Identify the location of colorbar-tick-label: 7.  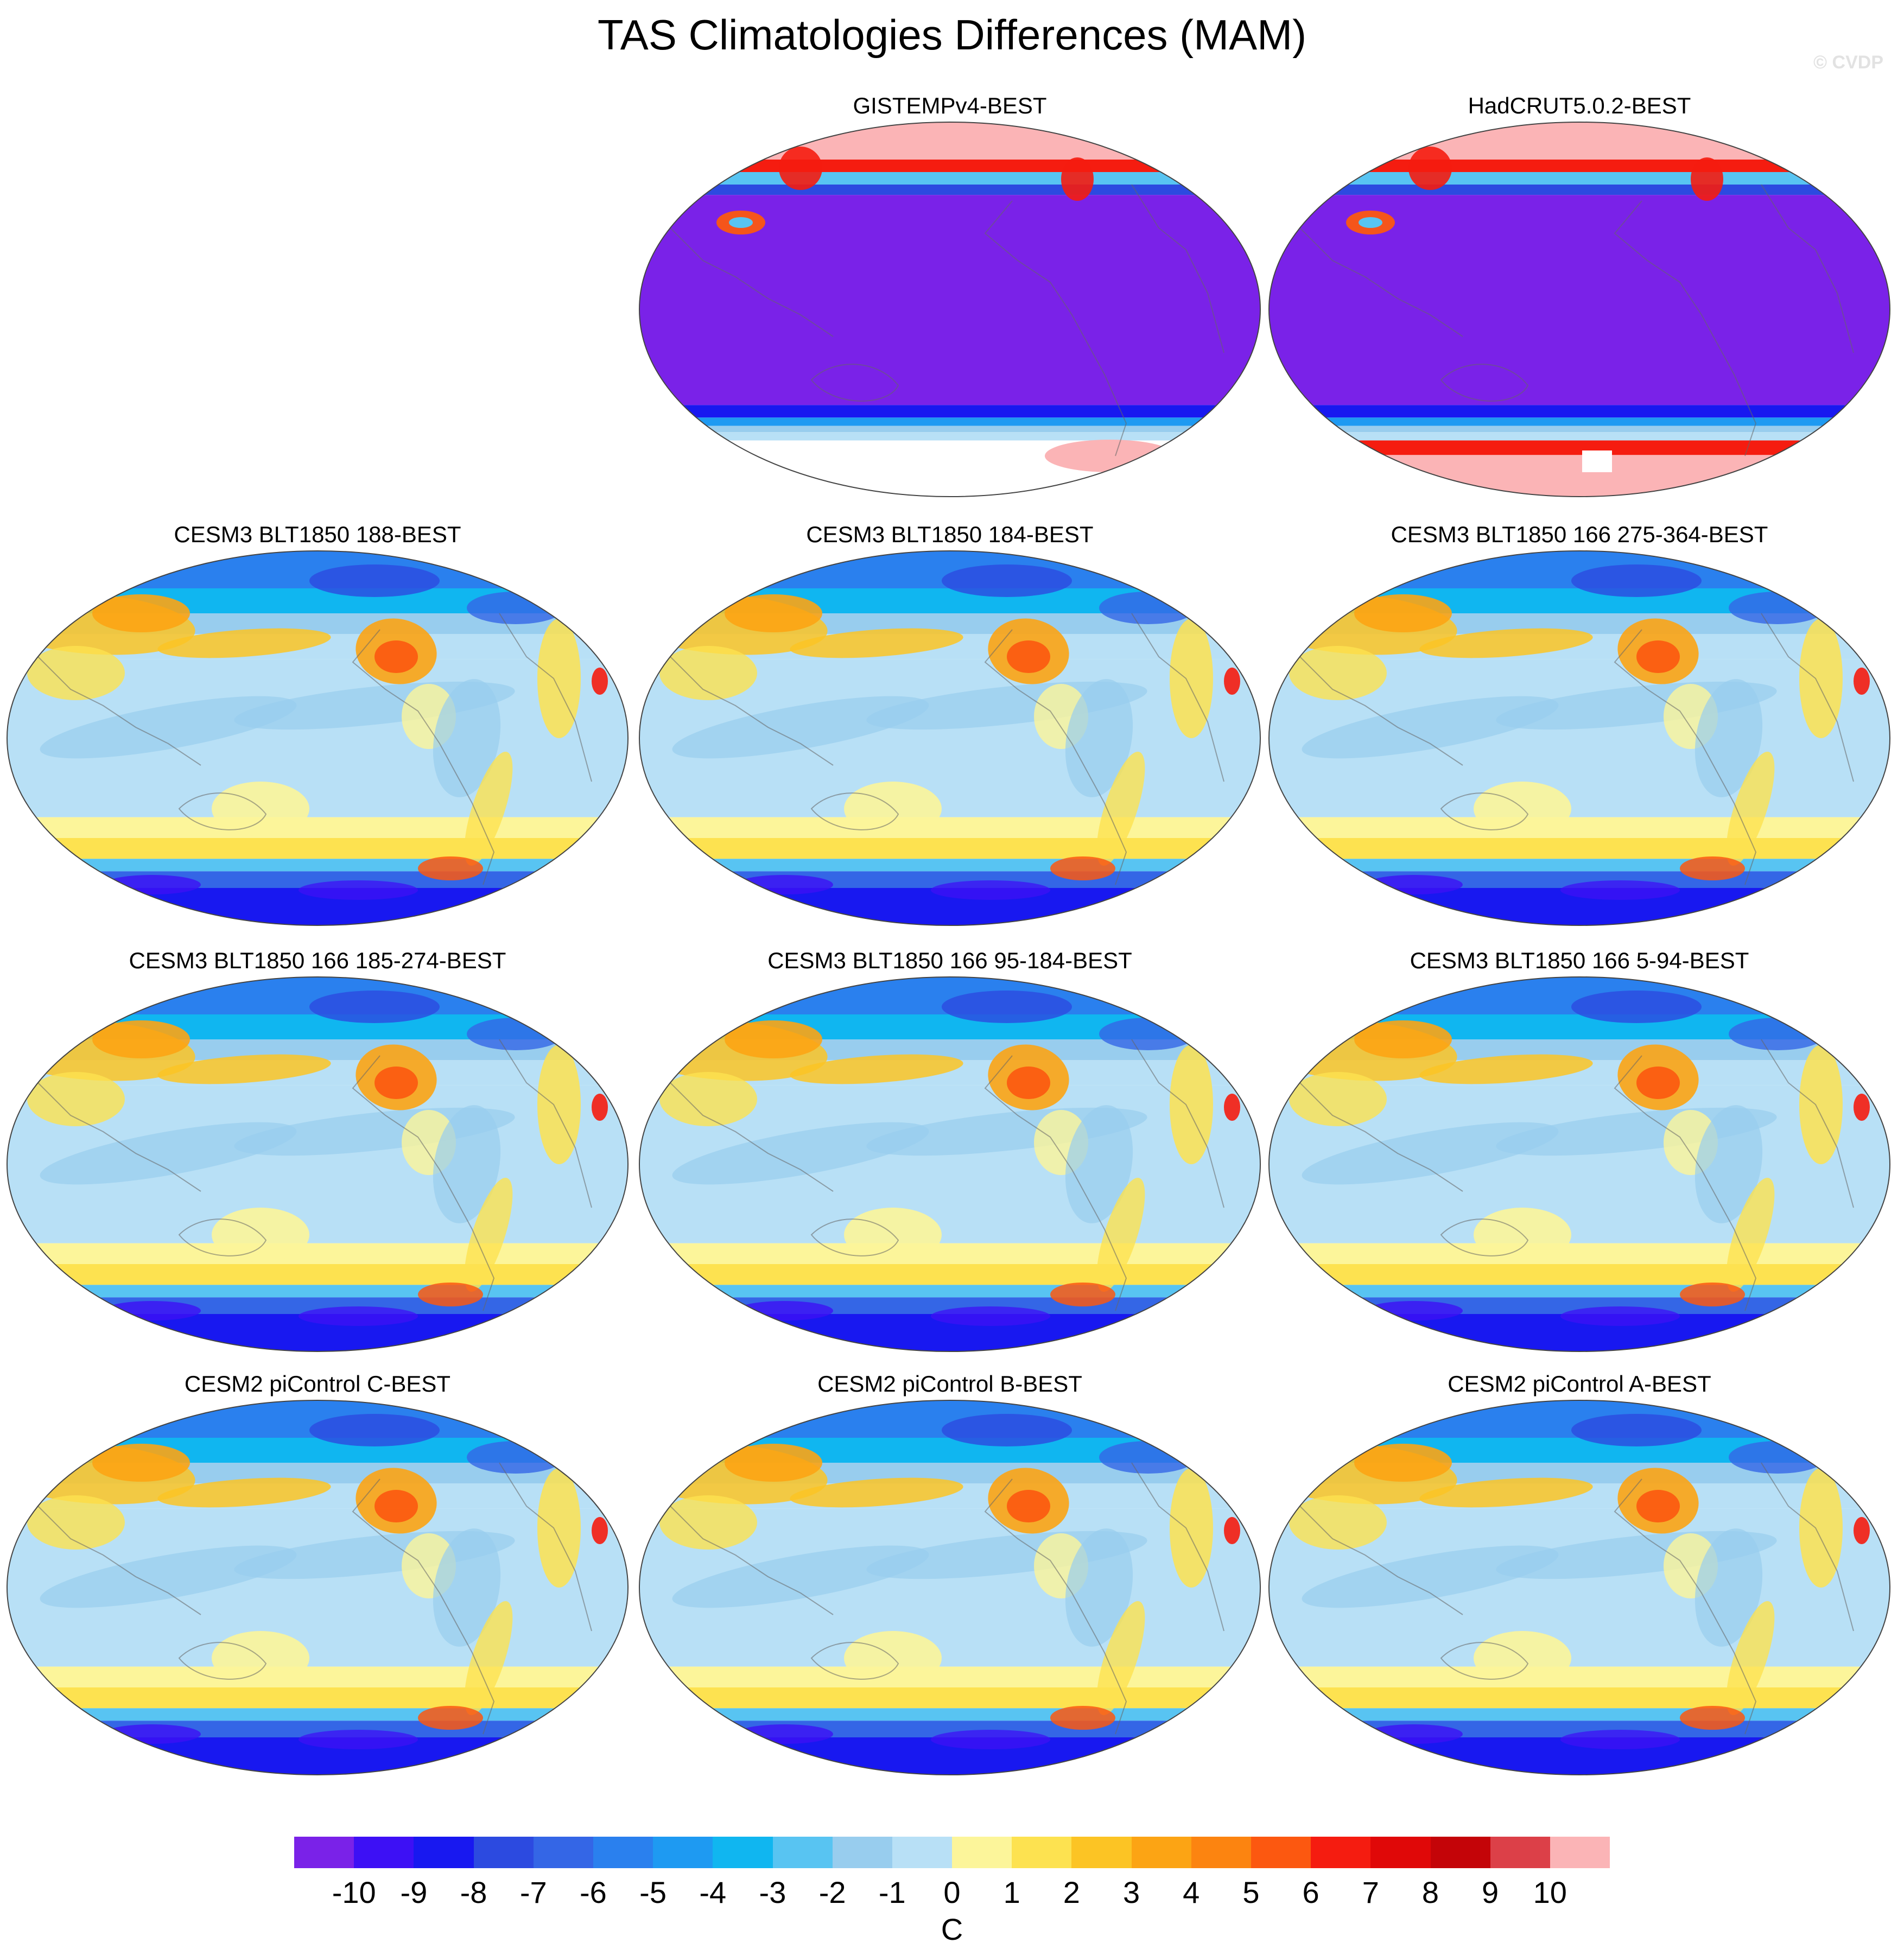
(1370, 1892).